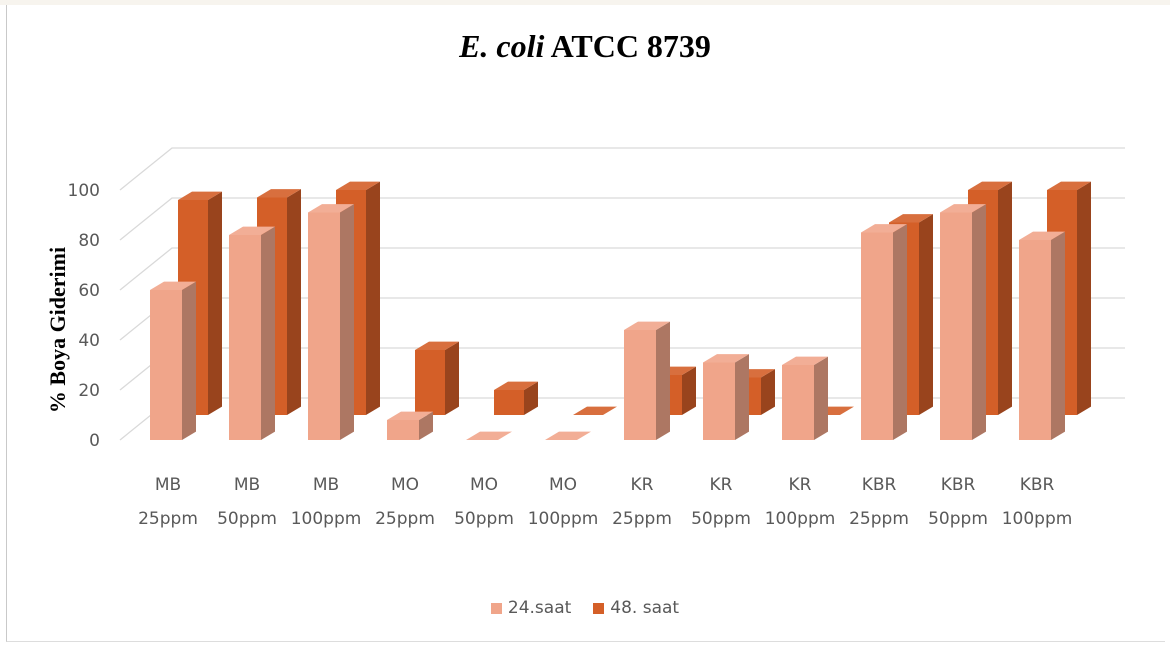 Image resolution: width=1170 pixels, height=645 pixels. Describe the element at coordinates (89, 391) in the screenshot. I see `y-tick-label: 20` at that location.